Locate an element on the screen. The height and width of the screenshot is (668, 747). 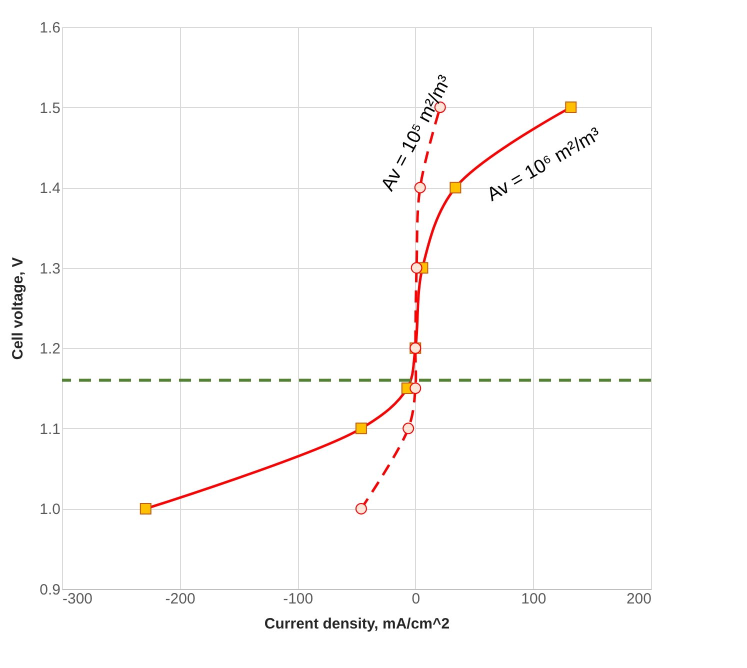
text: Av = 10⁵ m²/m³ is located at coordinates (417, 133).